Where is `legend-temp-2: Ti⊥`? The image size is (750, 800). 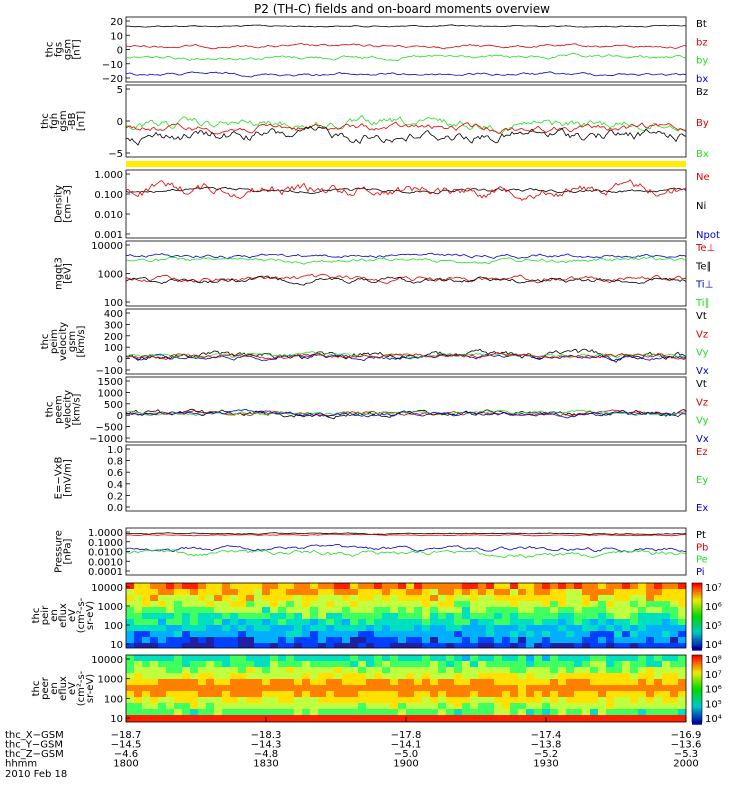
legend-temp-2: Ti⊥ is located at coordinates (704, 285).